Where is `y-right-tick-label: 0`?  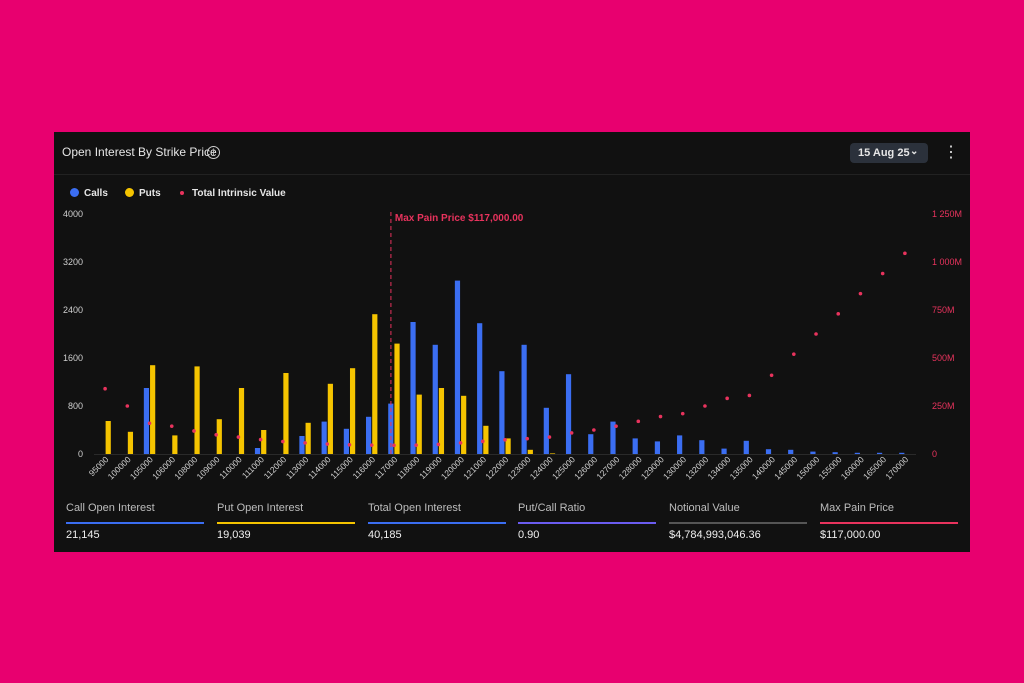
y-right-tick-label: 0 is located at coordinates (934, 454).